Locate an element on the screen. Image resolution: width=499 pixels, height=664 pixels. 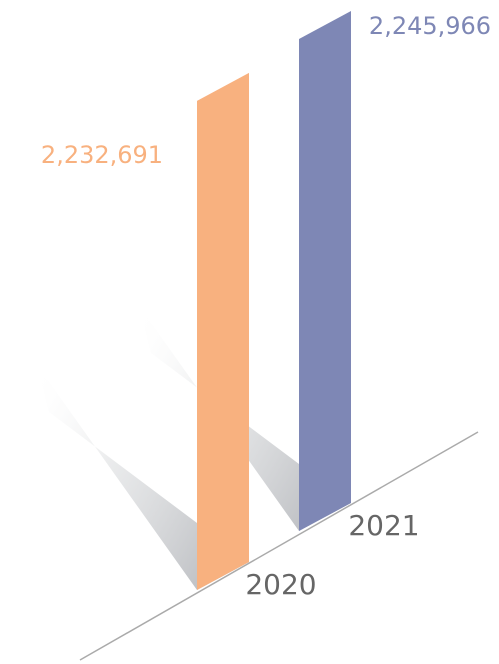
value-label: 2,232,691 is located at coordinates (102, 155).